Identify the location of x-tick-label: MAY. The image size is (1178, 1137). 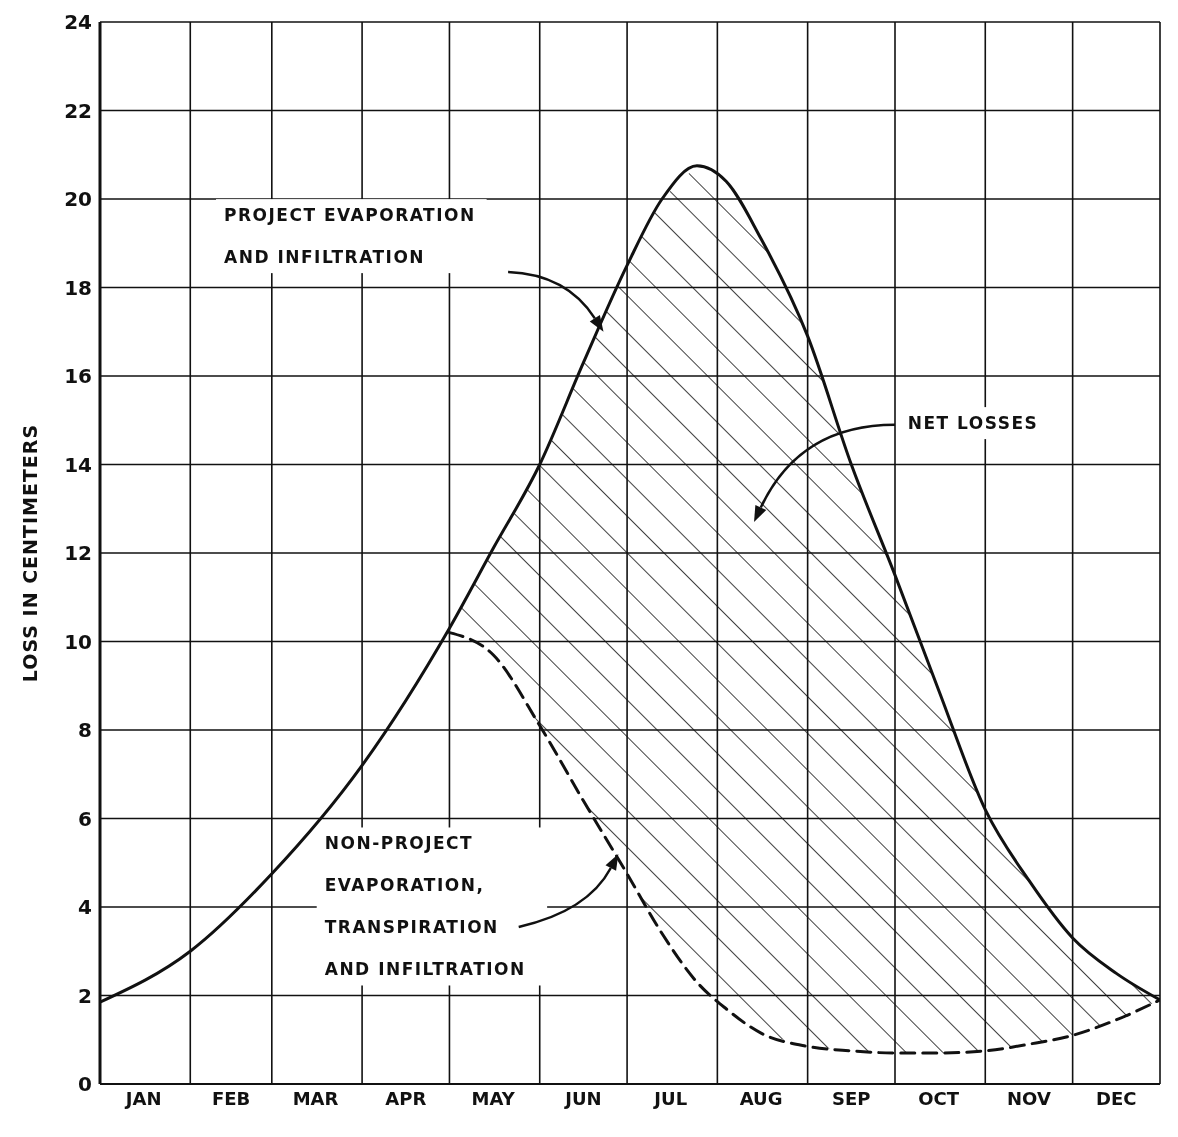
(493, 1098).